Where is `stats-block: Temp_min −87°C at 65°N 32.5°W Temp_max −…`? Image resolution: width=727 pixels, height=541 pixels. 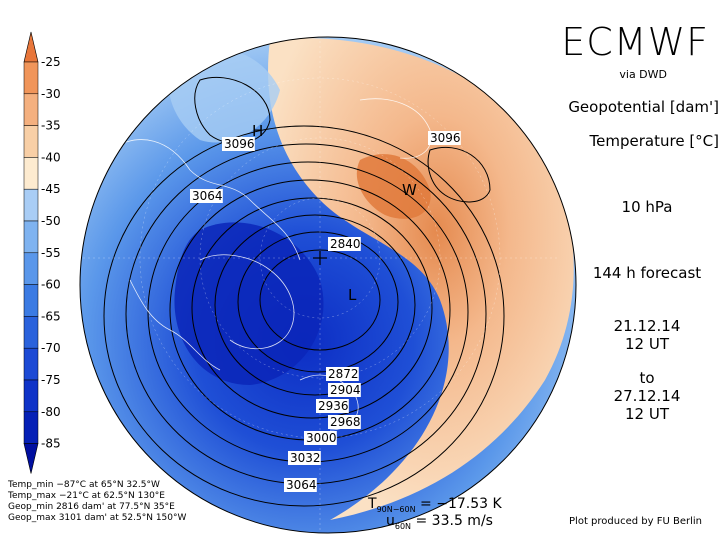 stats-block: Temp_min −87°C at 65°N 32.5°W Temp_max −… is located at coordinates (97, 502).